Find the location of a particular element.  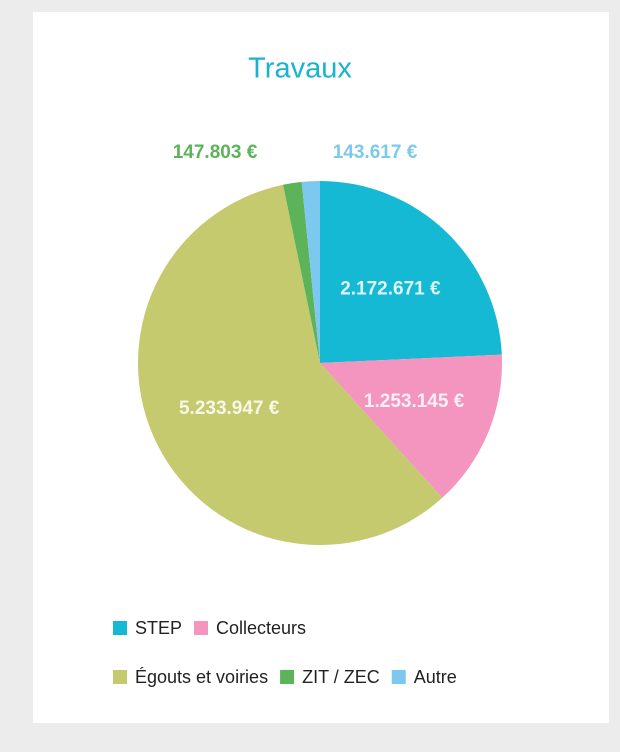

legend-label: ZIT / ZEC is located at coordinates (341, 677).